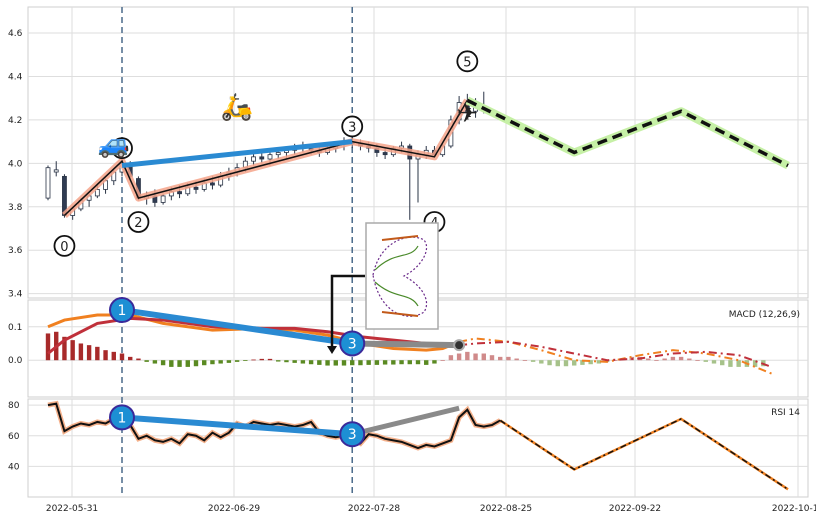  I want to click on price-y-tick: 4.0, so click(15, 164).